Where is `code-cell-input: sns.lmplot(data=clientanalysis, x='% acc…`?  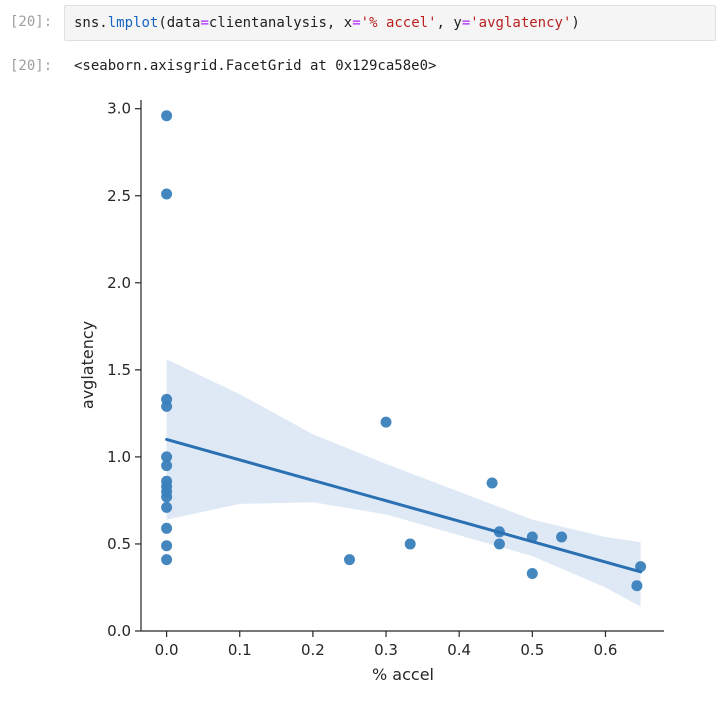 code-cell-input: sns.lmplot(data=clientanalysis, x='% acc… is located at coordinates (390, 23).